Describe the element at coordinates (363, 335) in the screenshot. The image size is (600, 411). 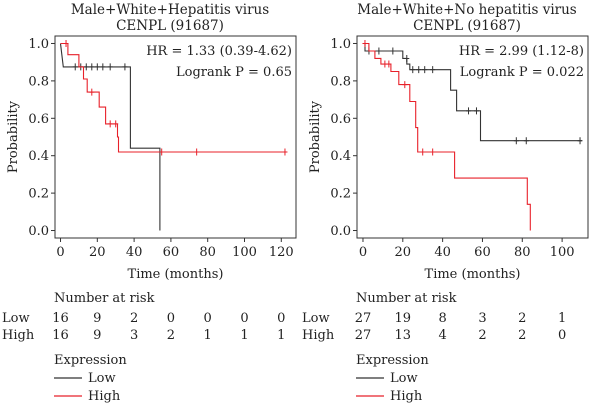
I see `risk-count: 27` at that location.